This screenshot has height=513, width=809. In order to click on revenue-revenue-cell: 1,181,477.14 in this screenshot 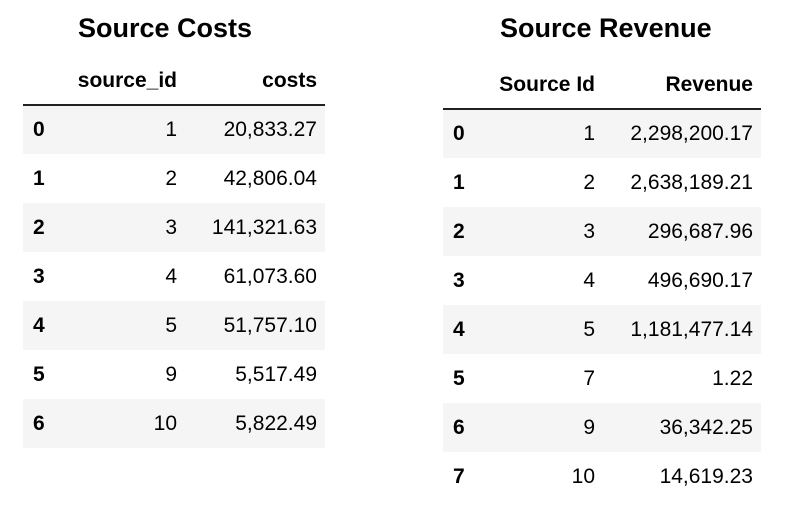, I will do `click(691, 329)`.